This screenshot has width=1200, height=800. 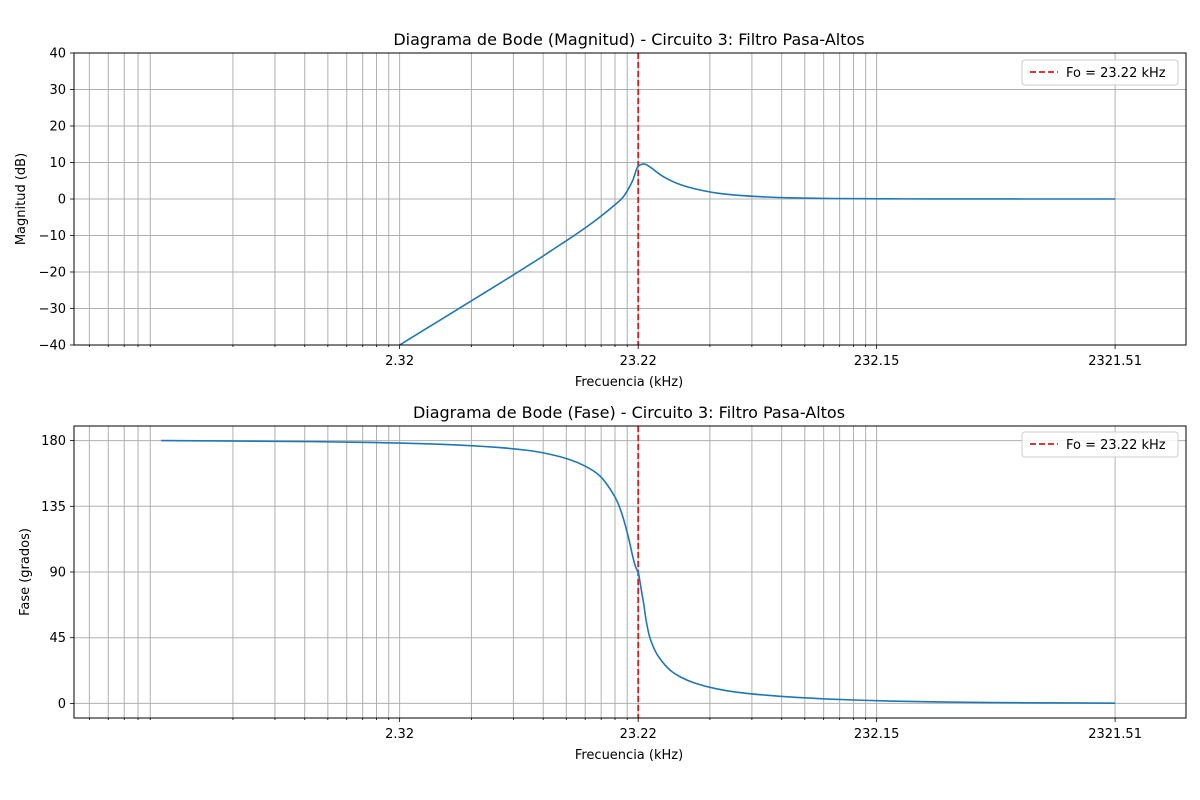 What do you see at coordinates (62, 704) in the screenshot?
I see `phase-y-tick-label: 0` at bounding box center [62, 704].